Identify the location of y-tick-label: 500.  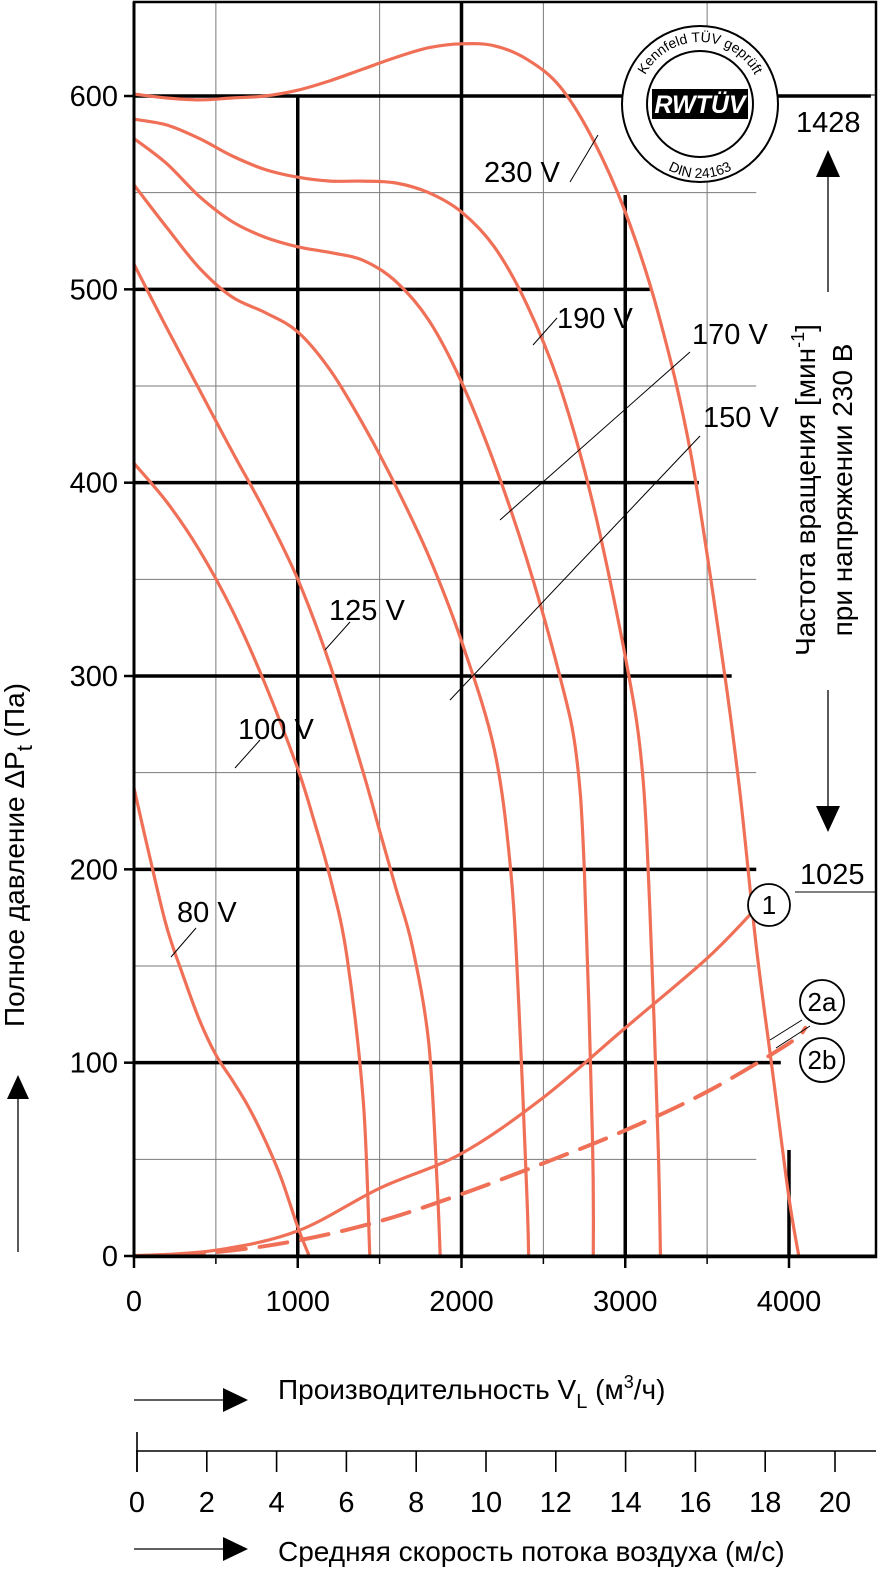
(94, 290).